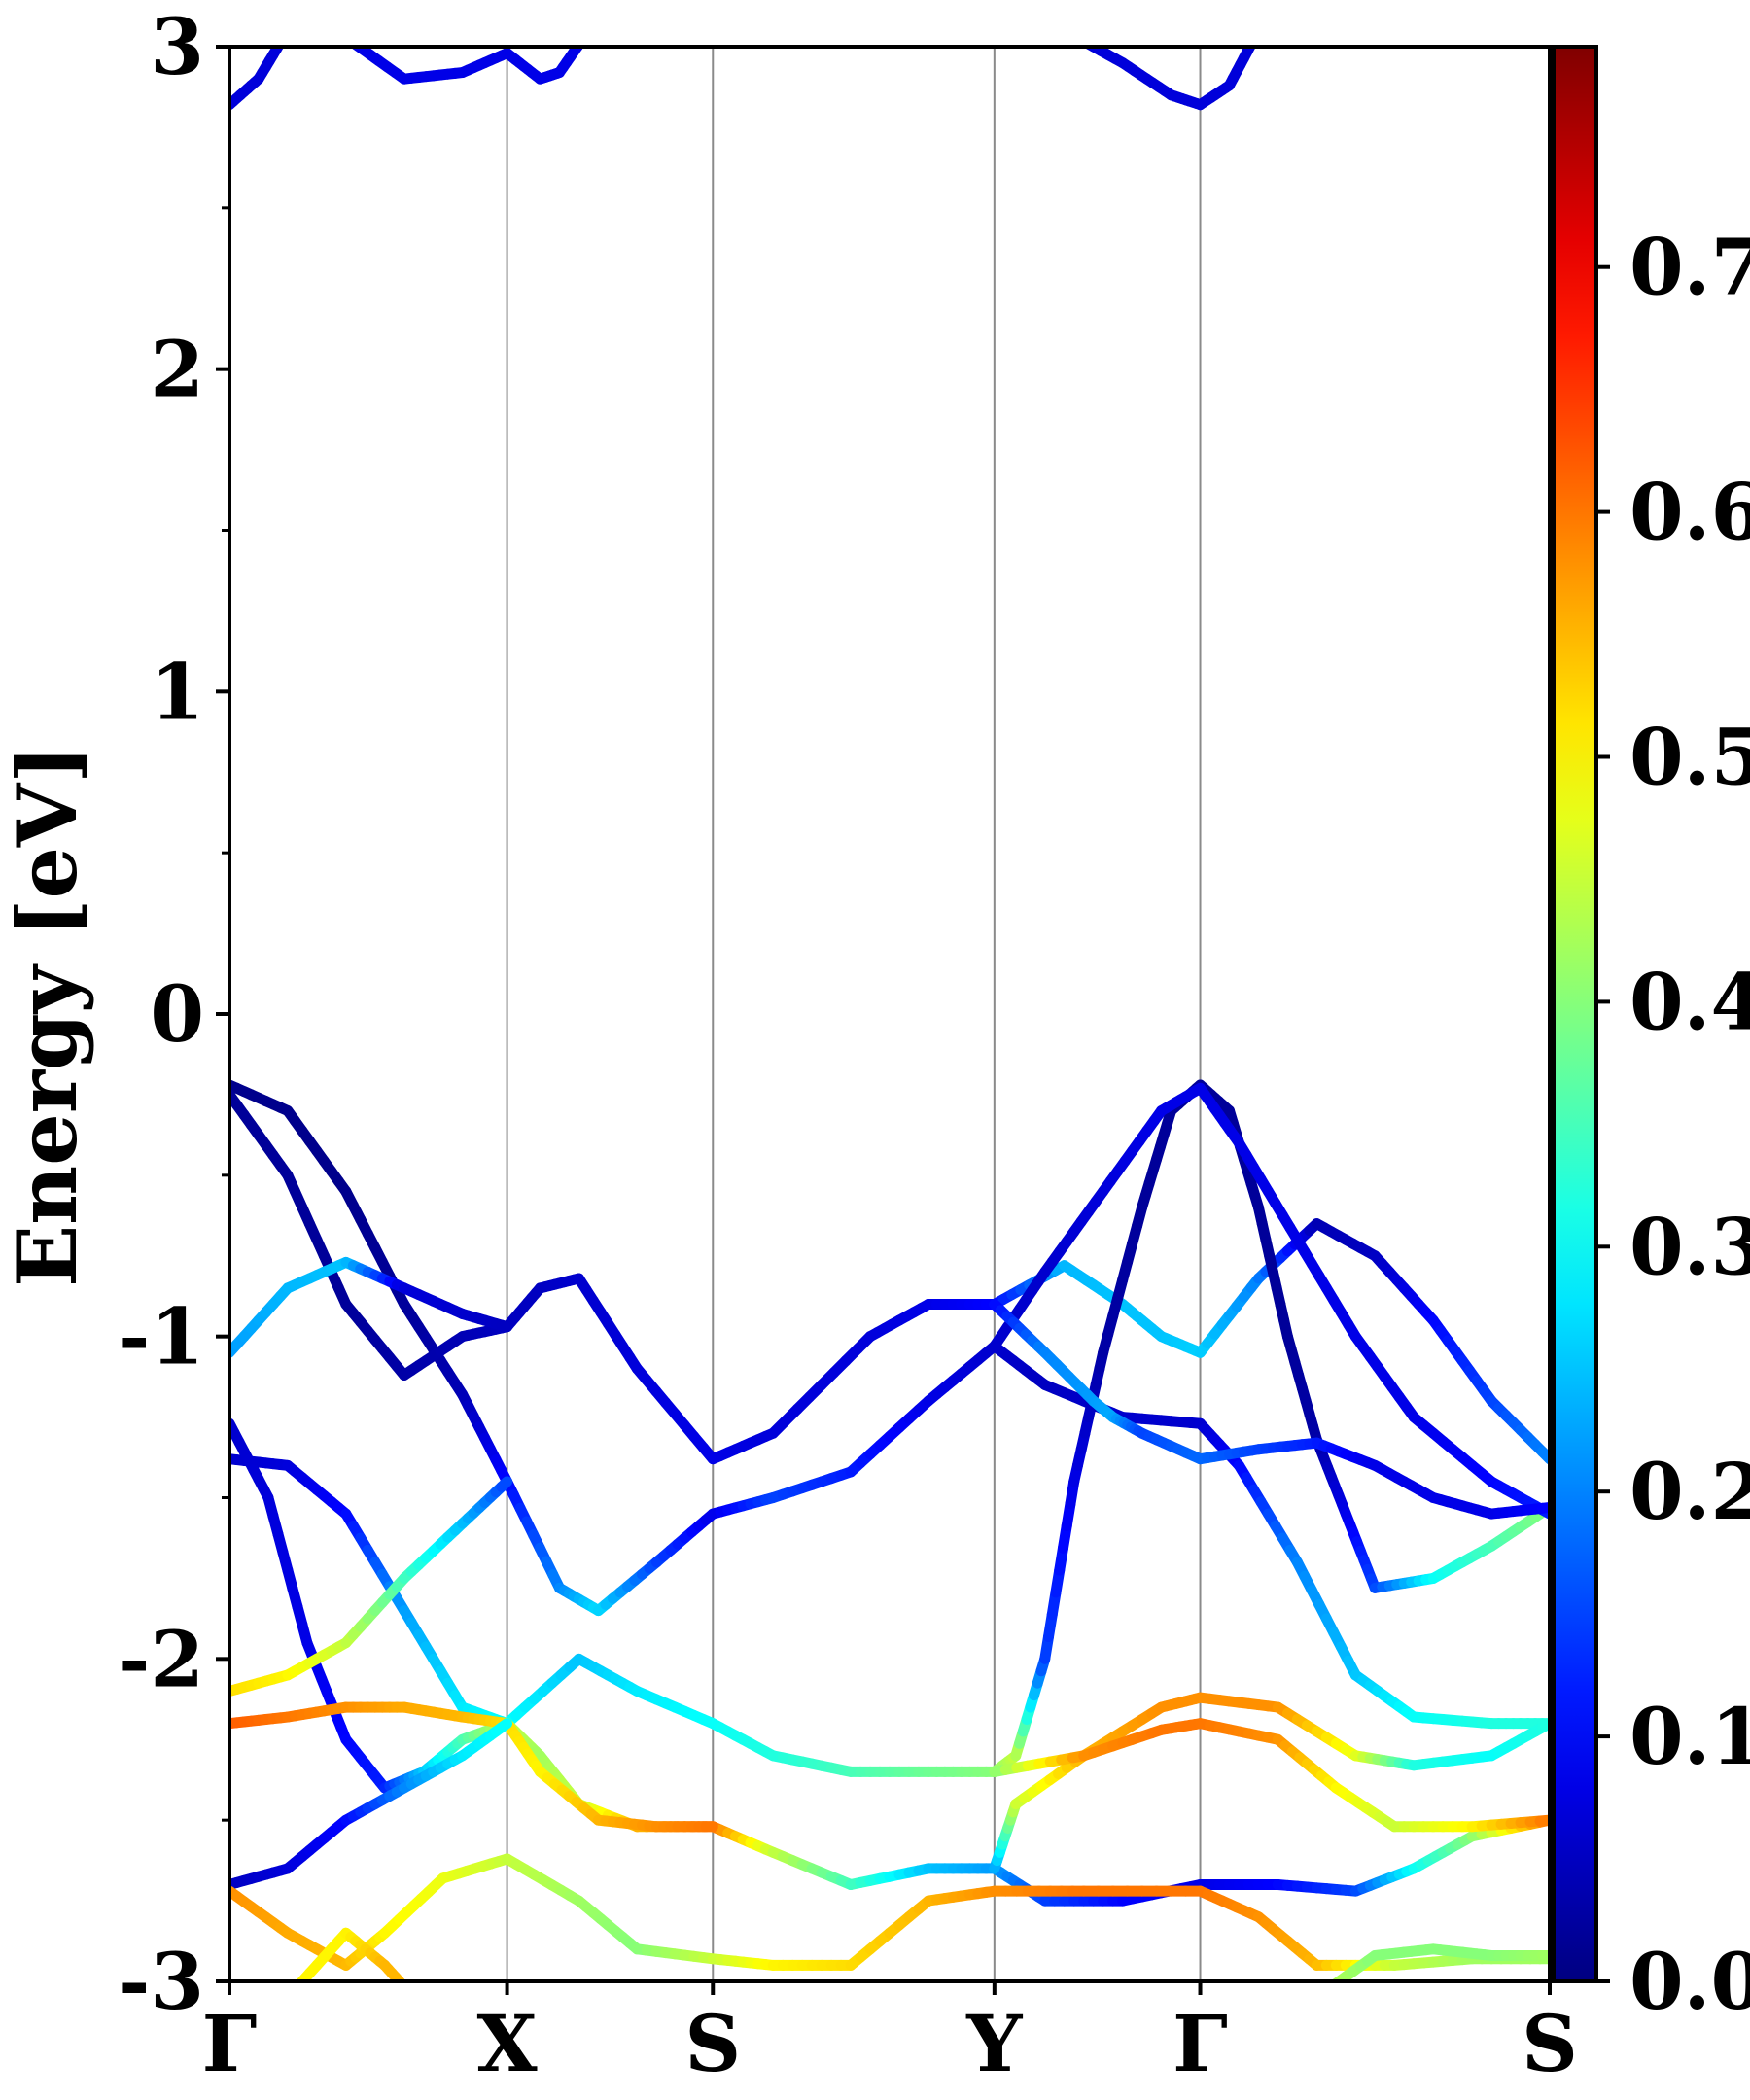 This screenshot has height=2100, width=1750. Describe the element at coordinates (1689, 512) in the screenshot. I see `colorbar-tick-label: 0.6` at that location.